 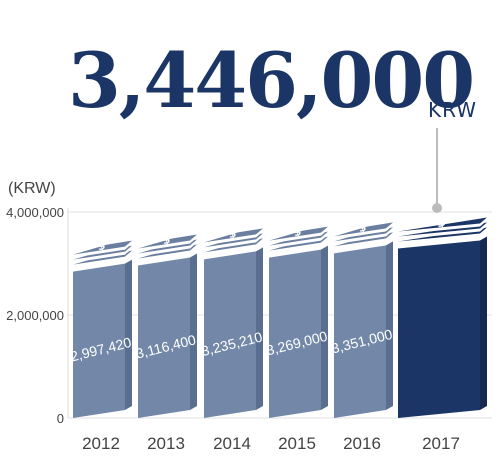 What do you see at coordinates (35, 212) in the screenshot?
I see `y-tick-label: 4,000,000` at bounding box center [35, 212].